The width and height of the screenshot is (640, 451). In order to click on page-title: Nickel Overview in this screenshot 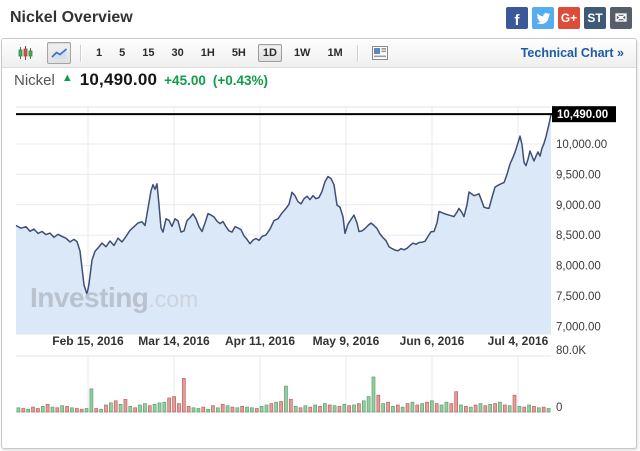, I will do `click(71, 17)`.